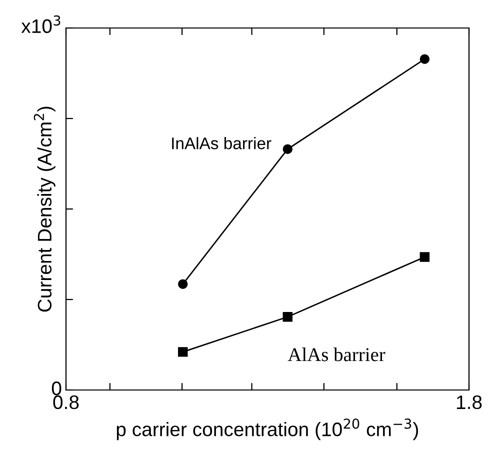 The width and height of the screenshot is (490, 468). What do you see at coordinates (337, 355) in the screenshot?
I see `series-label: AlAs barrier` at bounding box center [337, 355].